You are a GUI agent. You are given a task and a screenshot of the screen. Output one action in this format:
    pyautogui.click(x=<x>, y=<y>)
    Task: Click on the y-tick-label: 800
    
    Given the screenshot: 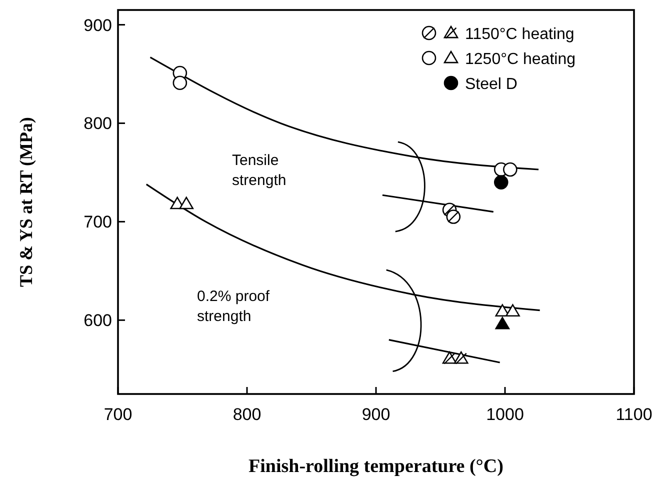 What is the action you would take?
    pyautogui.click(x=98, y=124)
    